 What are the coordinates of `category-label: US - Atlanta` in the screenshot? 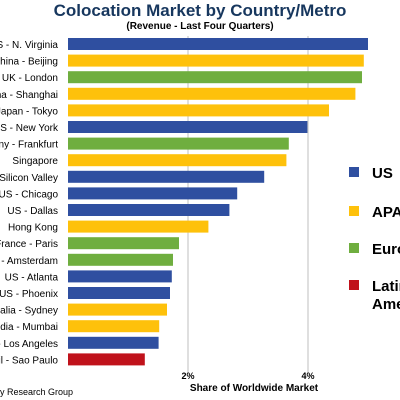 It's located at (32, 277).